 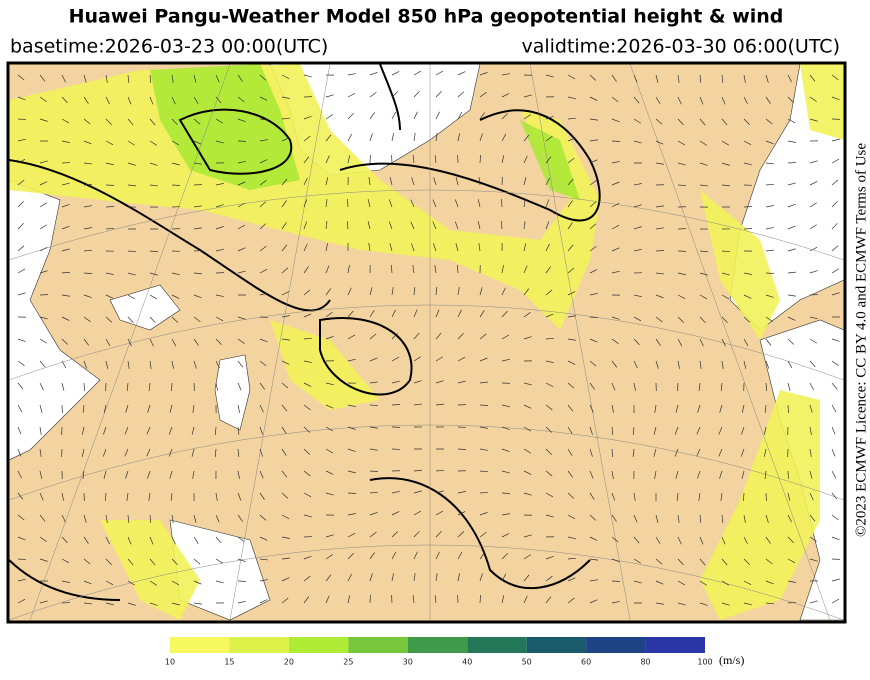 I want to click on colorbar-segment, so click(x=675, y=645).